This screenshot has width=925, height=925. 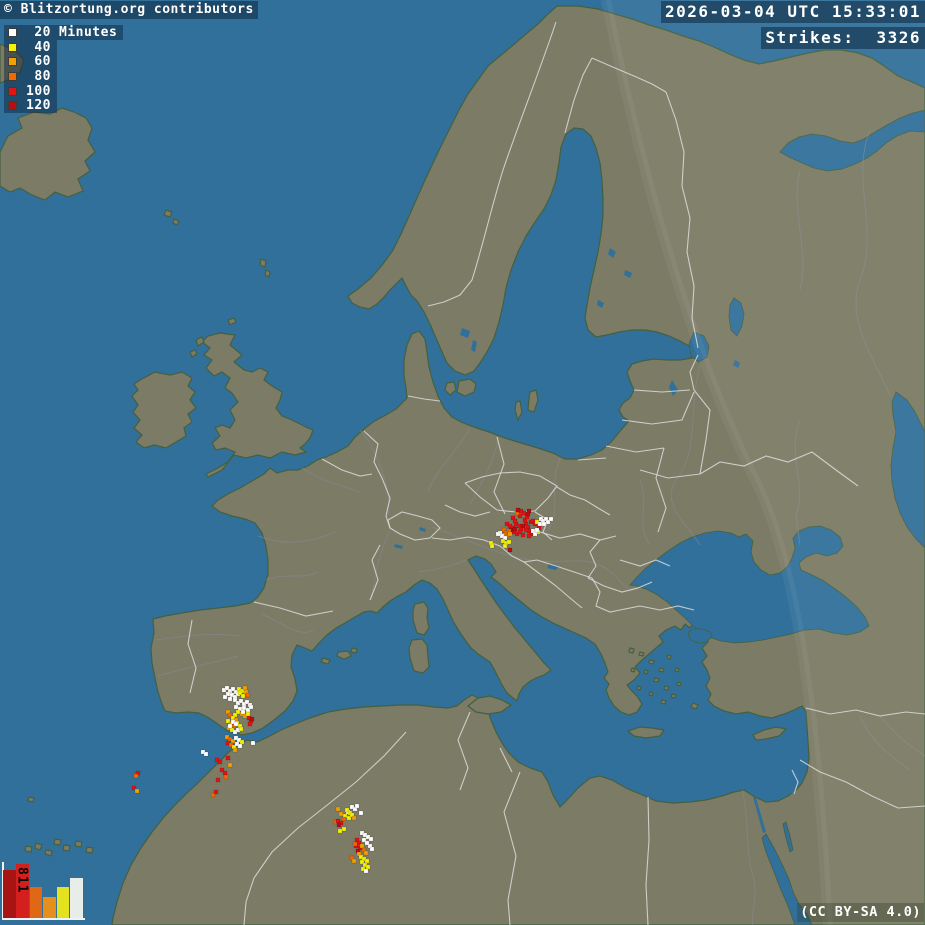 What do you see at coordinates (42, 32) in the screenshot?
I see `legend-age-label: 20` at bounding box center [42, 32].